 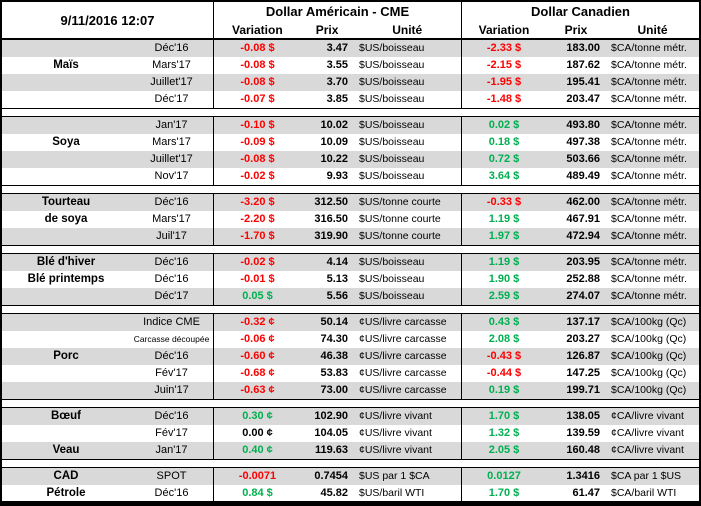 I want to click on us-variation-cell: -0.60 ¢, so click(x=257, y=356).